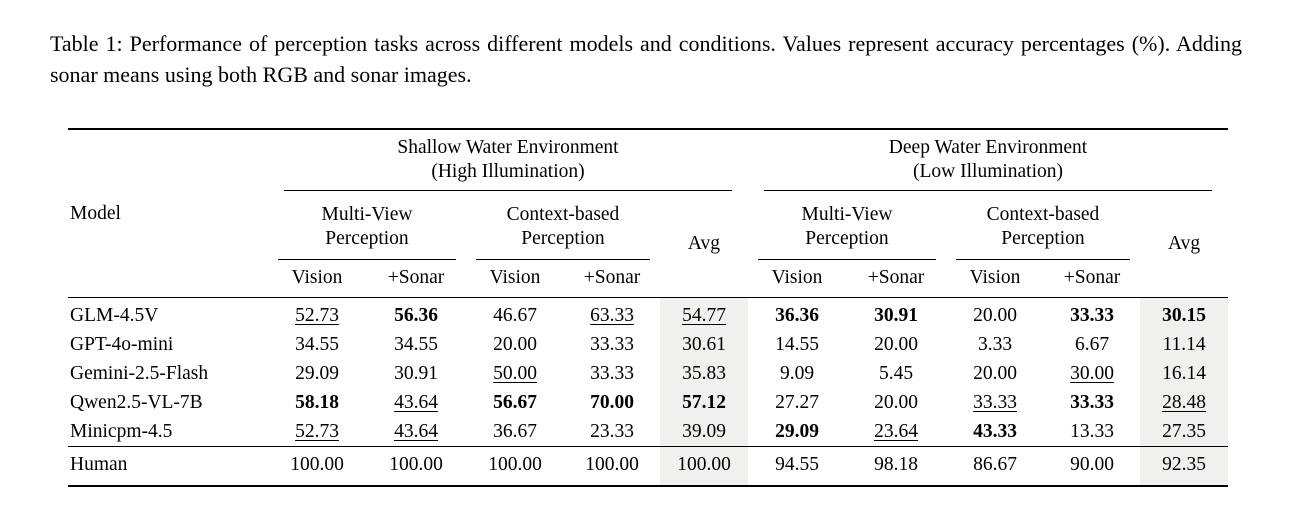 The width and height of the screenshot is (1295, 522). I want to click on value-cell: 52.73, so click(317, 315).